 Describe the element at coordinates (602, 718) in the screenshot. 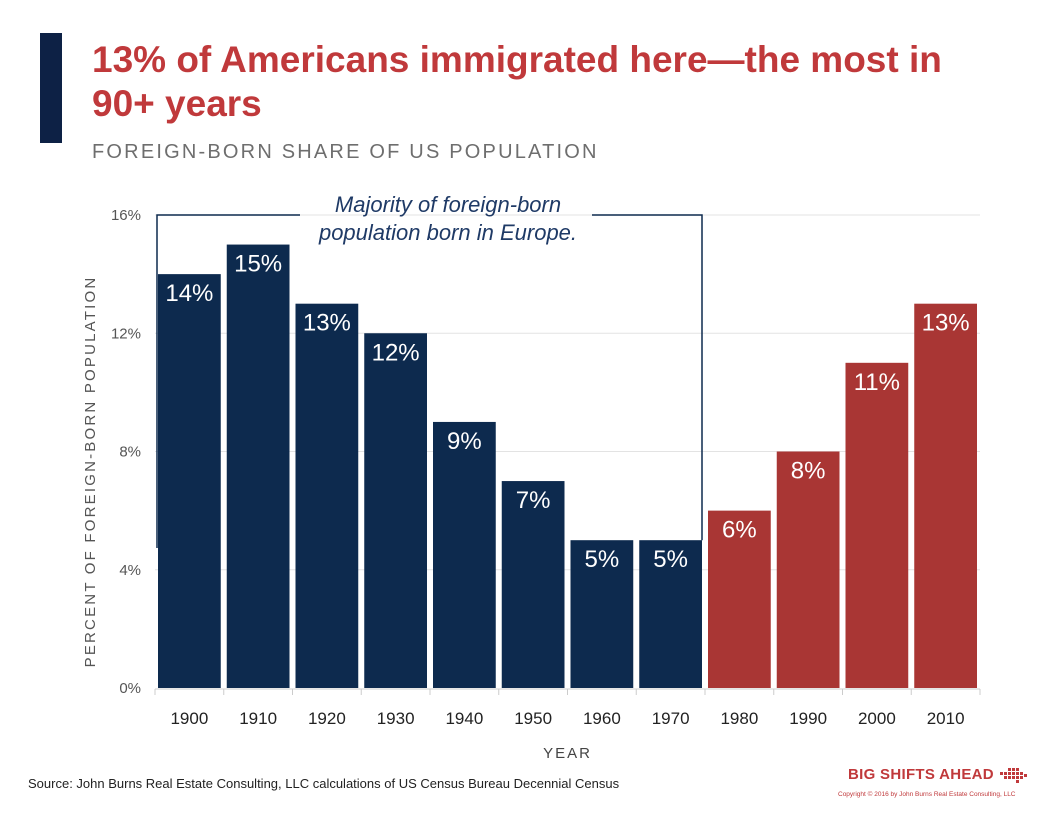

I see `x-tick-label: 1960` at that location.